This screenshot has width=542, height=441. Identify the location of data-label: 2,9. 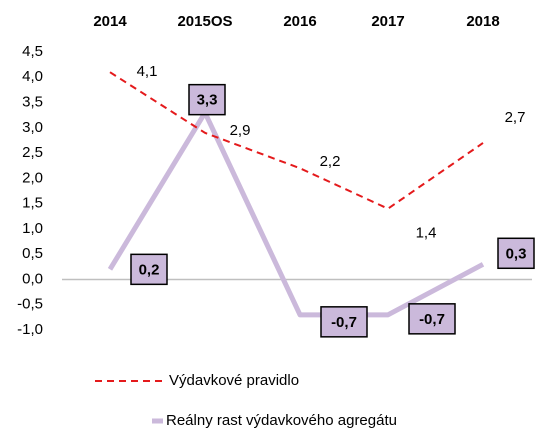
(240, 130).